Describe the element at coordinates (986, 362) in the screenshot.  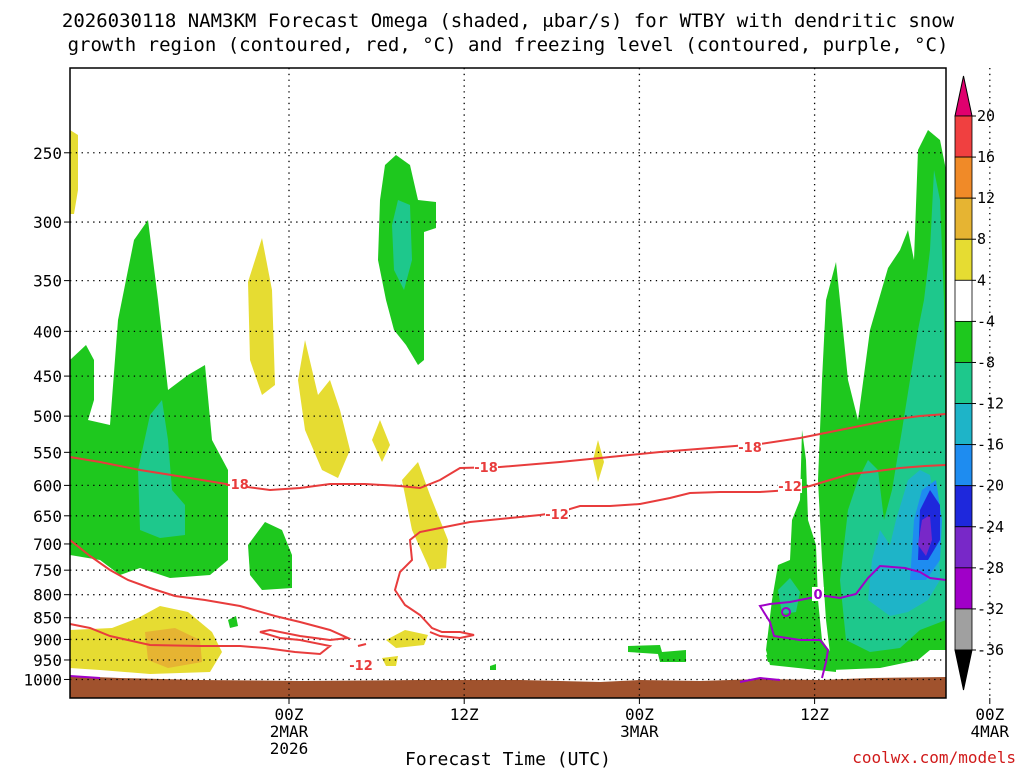
I see `colorbar-label: -8` at that location.